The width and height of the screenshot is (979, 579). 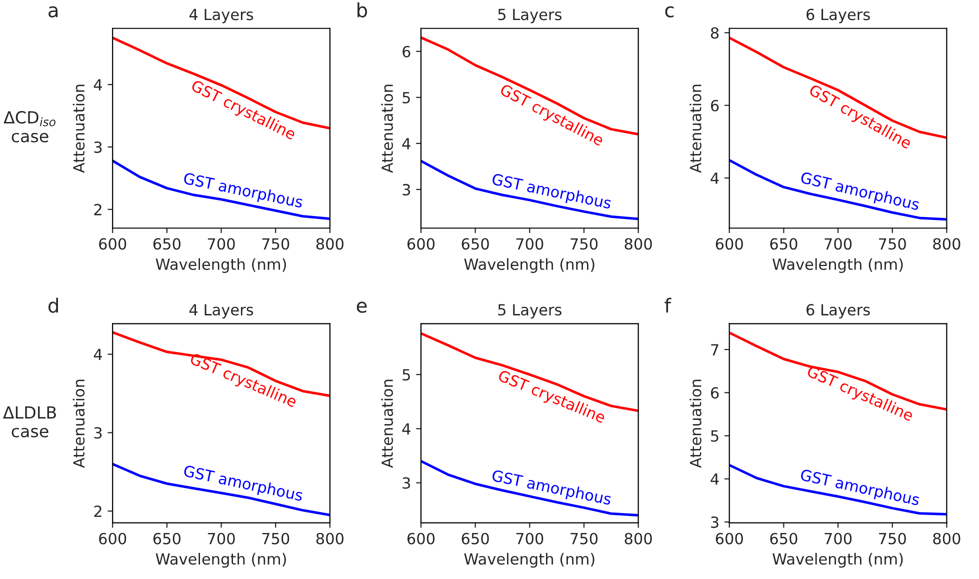 What do you see at coordinates (714, 33) in the screenshot?
I see `y-tick-label: 8` at bounding box center [714, 33].